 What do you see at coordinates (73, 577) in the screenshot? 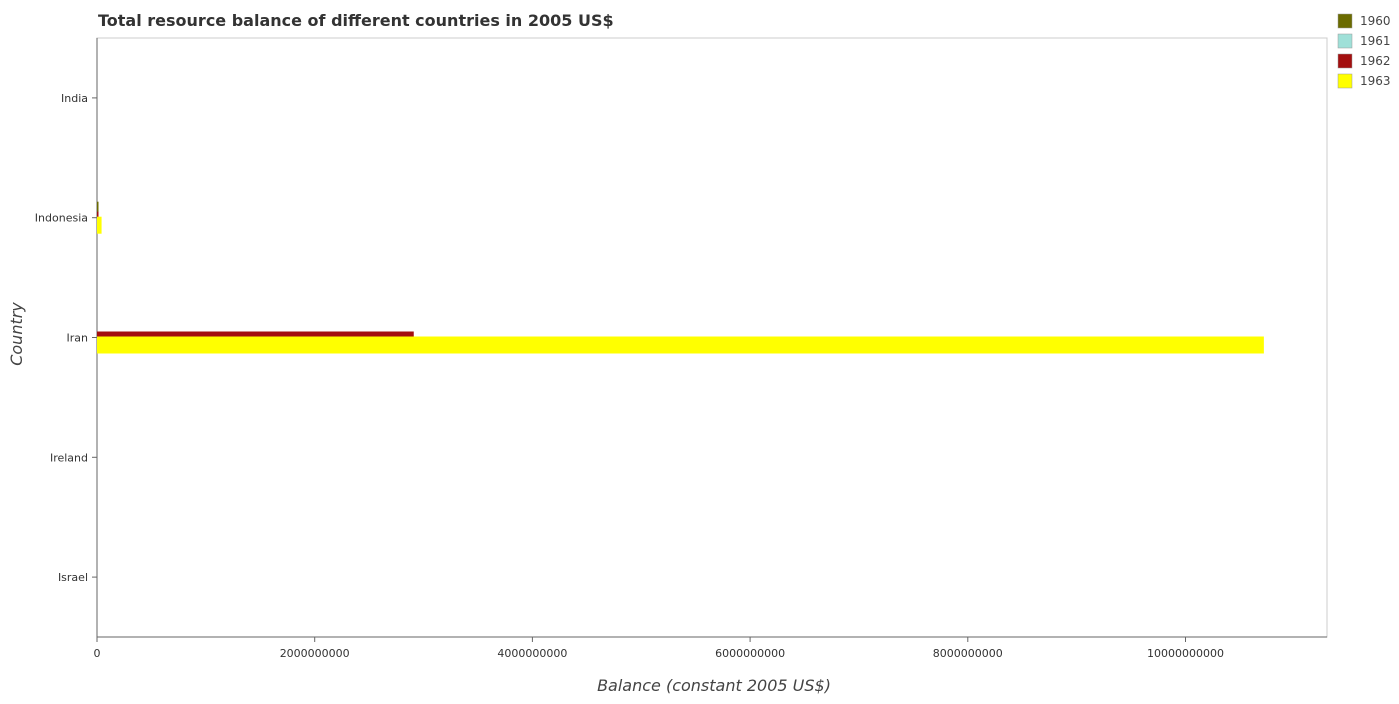
I see `y-tick-label-israel: Israel` at bounding box center [73, 577].